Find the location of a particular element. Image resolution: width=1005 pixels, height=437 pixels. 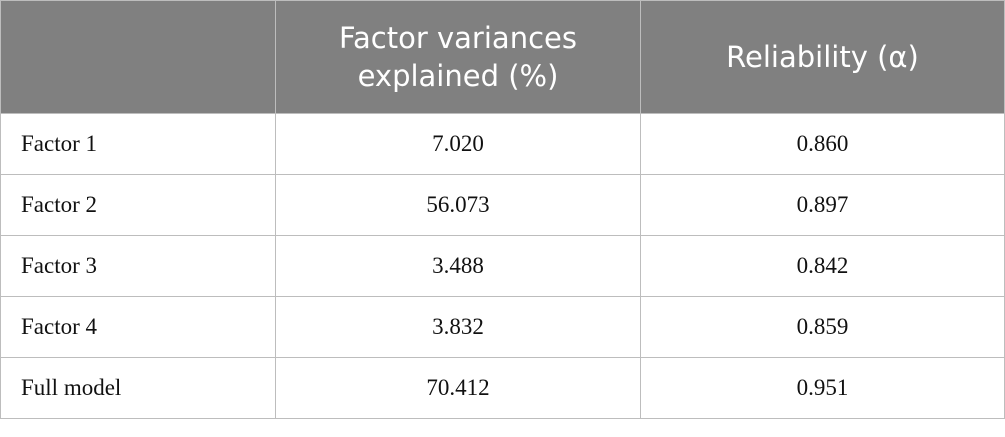

header-cell: Reliability (α) is located at coordinates (822, 57).